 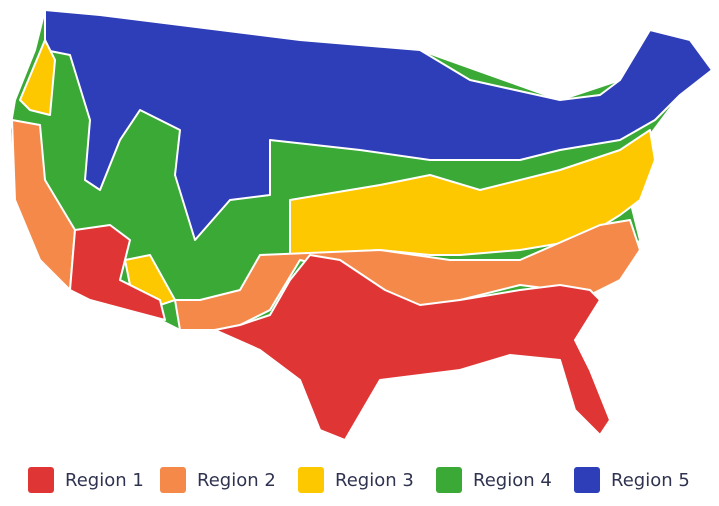 I want to click on legend-label: Region 4, so click(x=512, y=480).